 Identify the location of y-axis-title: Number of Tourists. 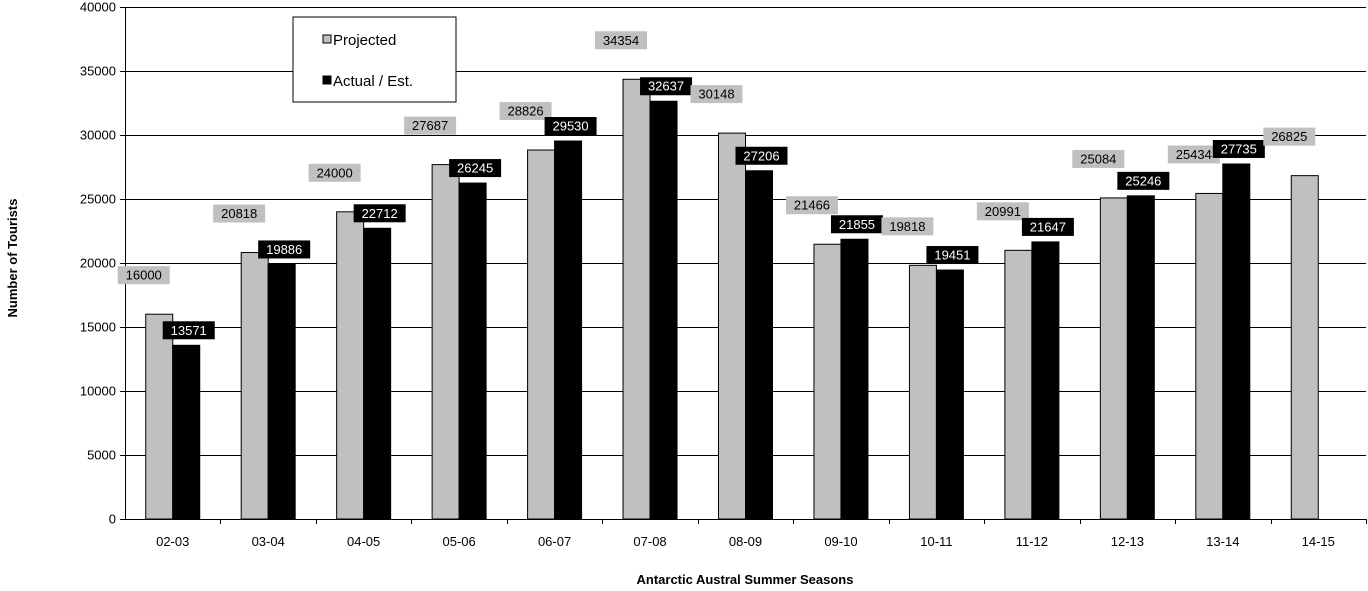
(12, 258).